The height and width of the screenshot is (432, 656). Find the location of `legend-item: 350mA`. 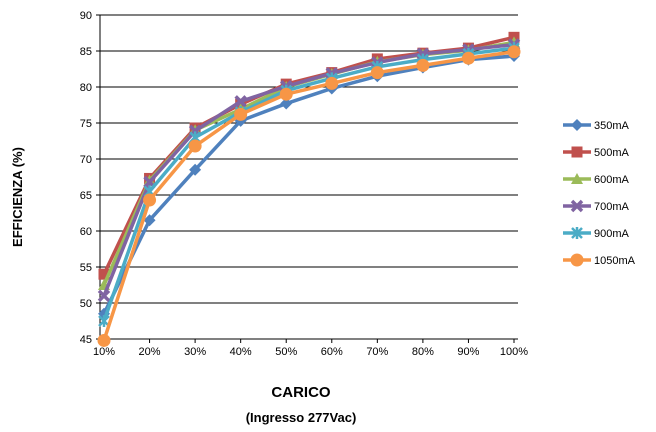

legend-item: 350mA is located at coordinates (596, 125).